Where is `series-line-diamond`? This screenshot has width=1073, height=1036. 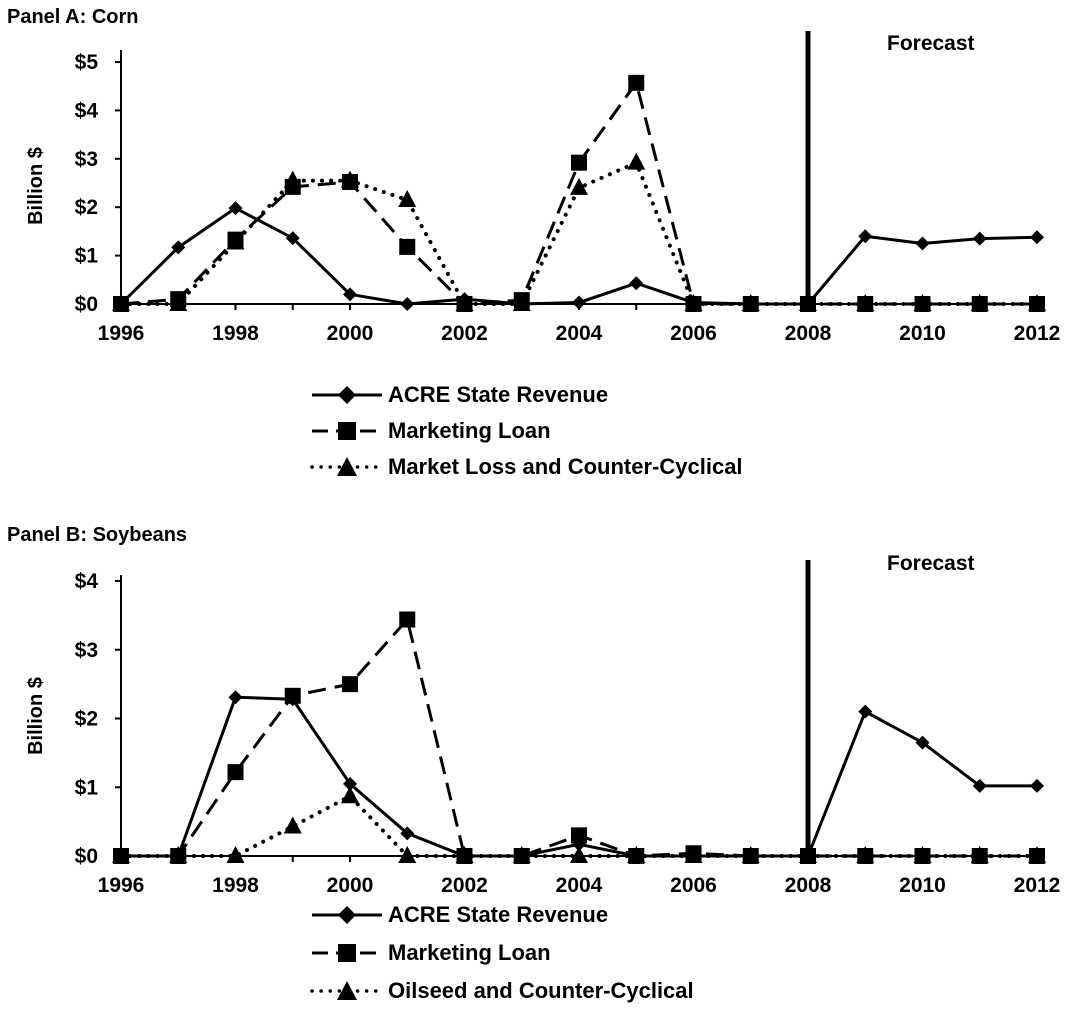 series-line-diamond is located at coordinates (578, 256).